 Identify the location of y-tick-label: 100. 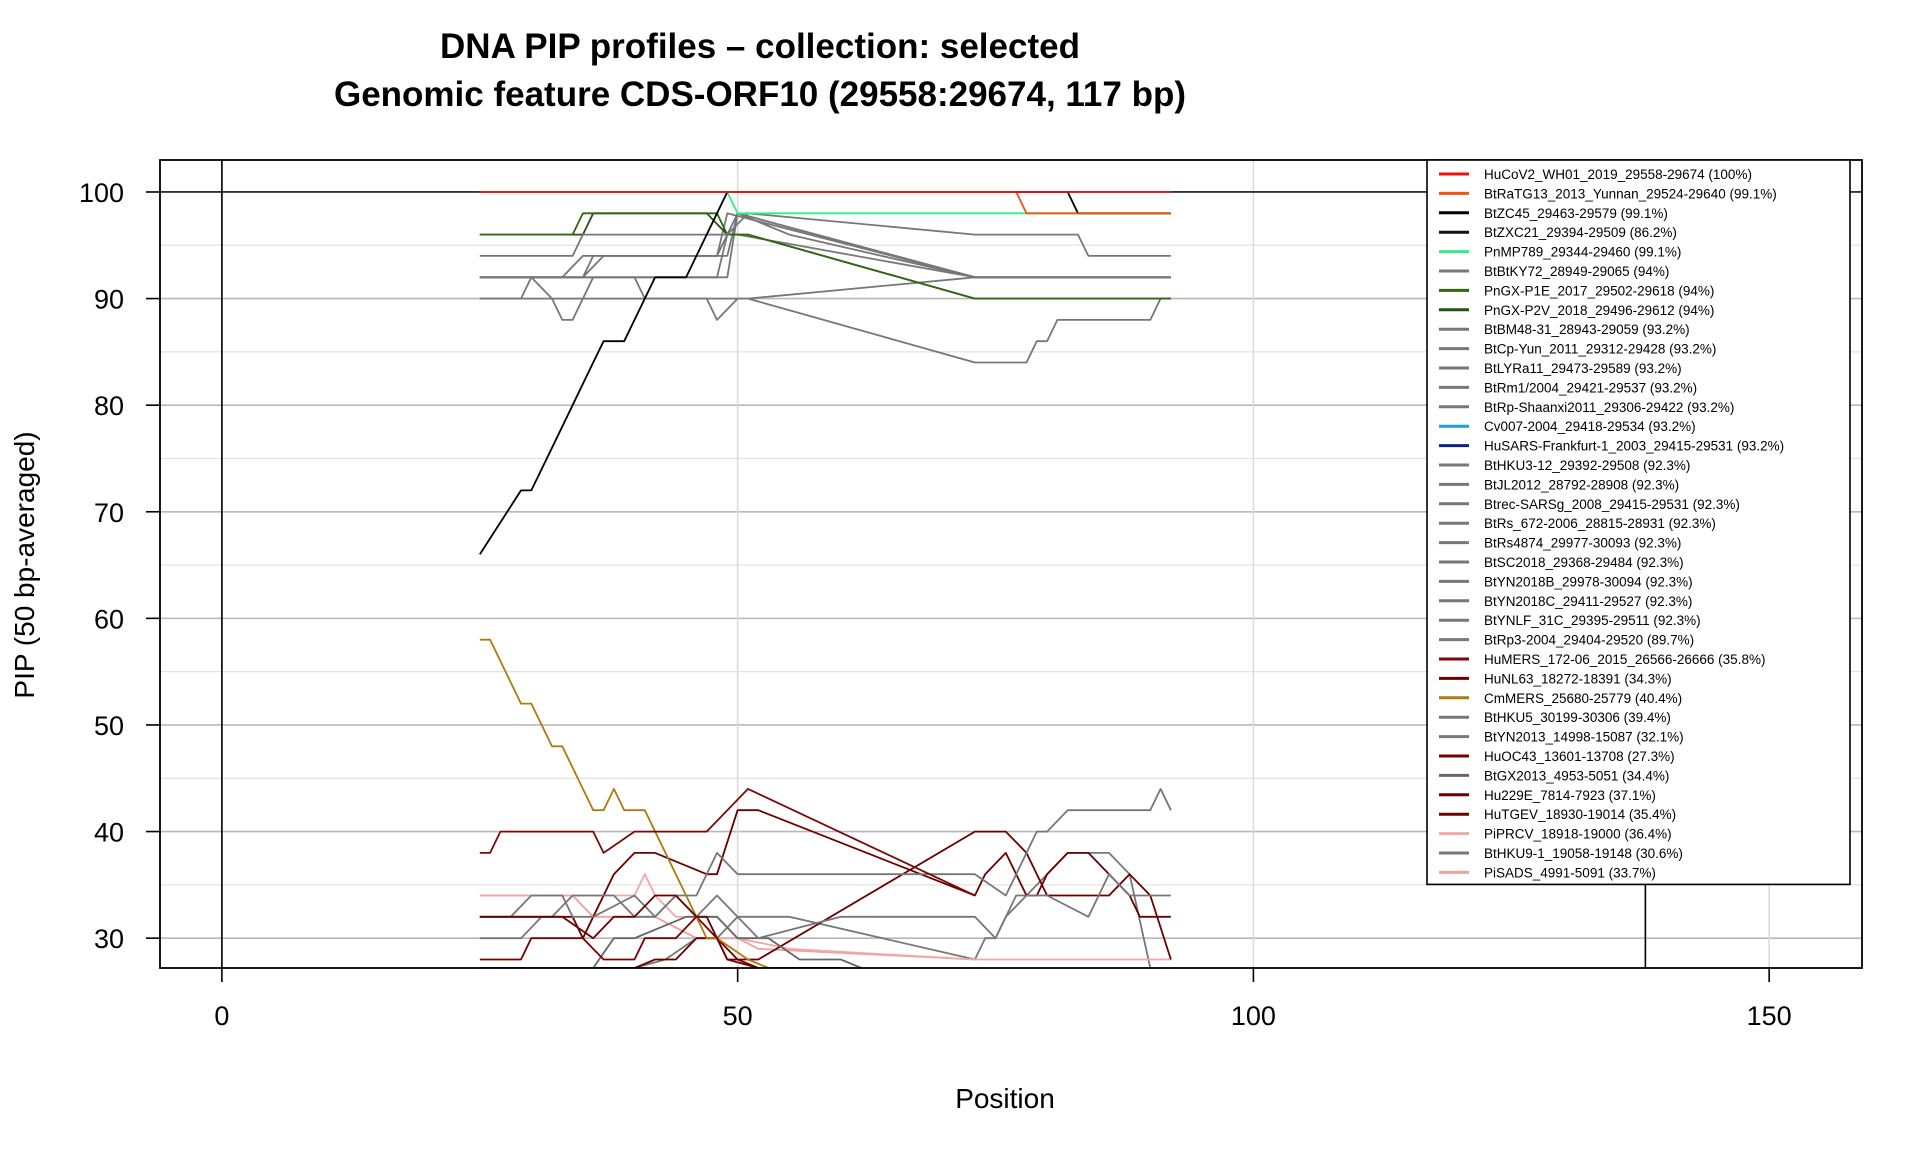
(101, 193).